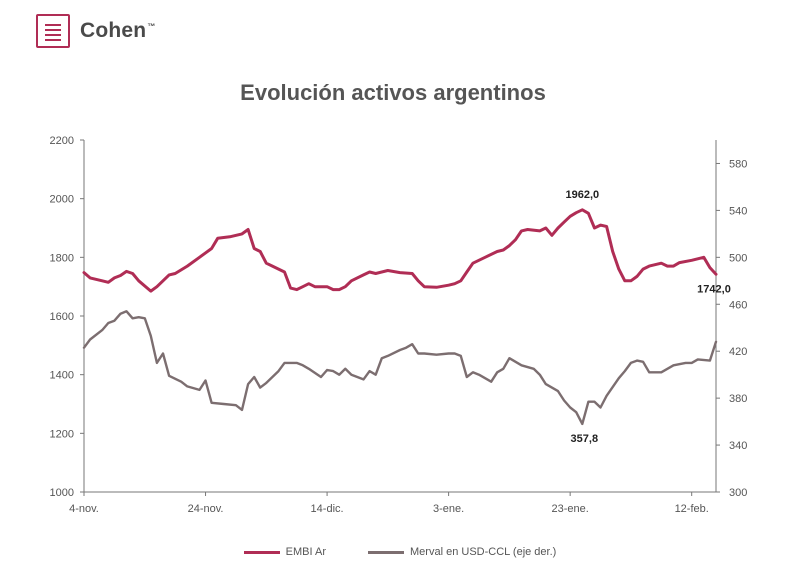  What do you see at coordinates (53, 31) in the screenshot?
I see `cohen-logo-icon` at bounding box center [53, 31].